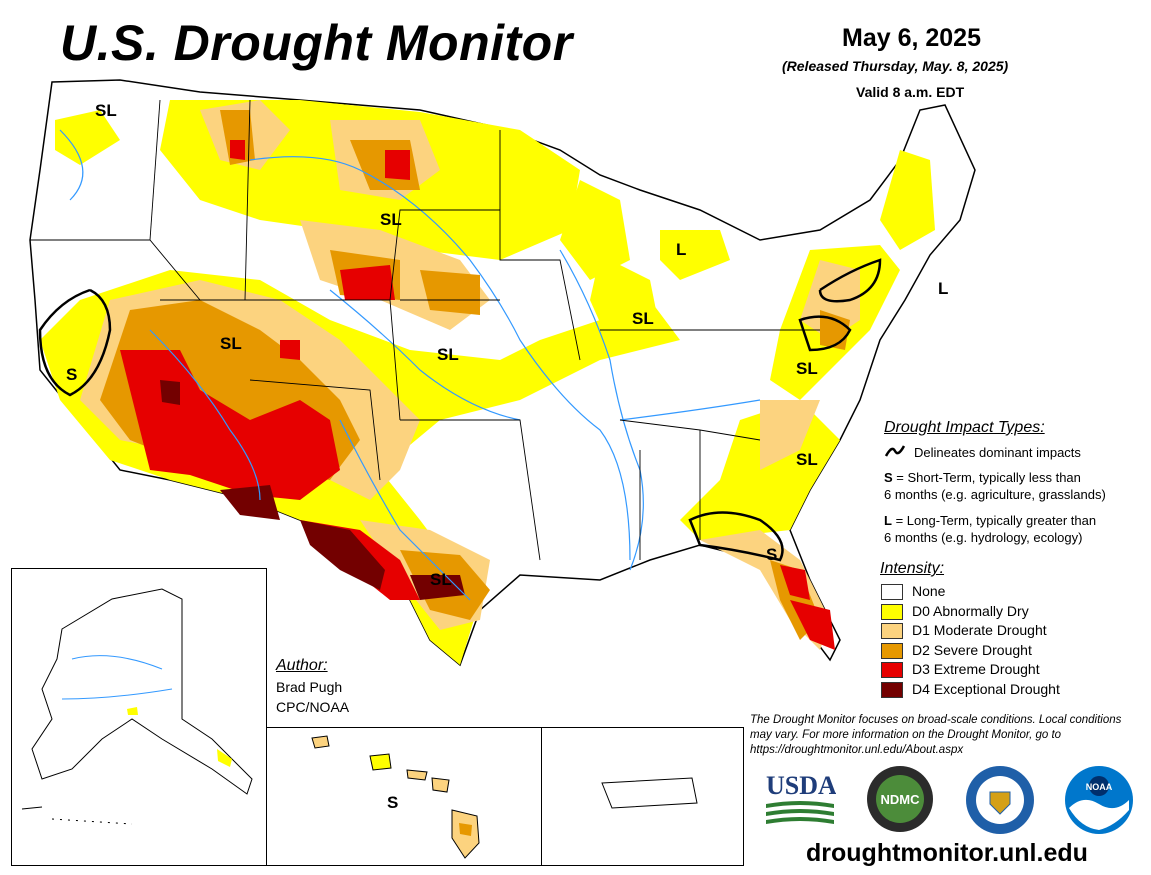 The image size is (1151, 875). Describe the element at coordinates (983, 537) in the screenshot. I see `long-term-desc-2: 6 months (e.g. hydrology, ecology)` at that location.